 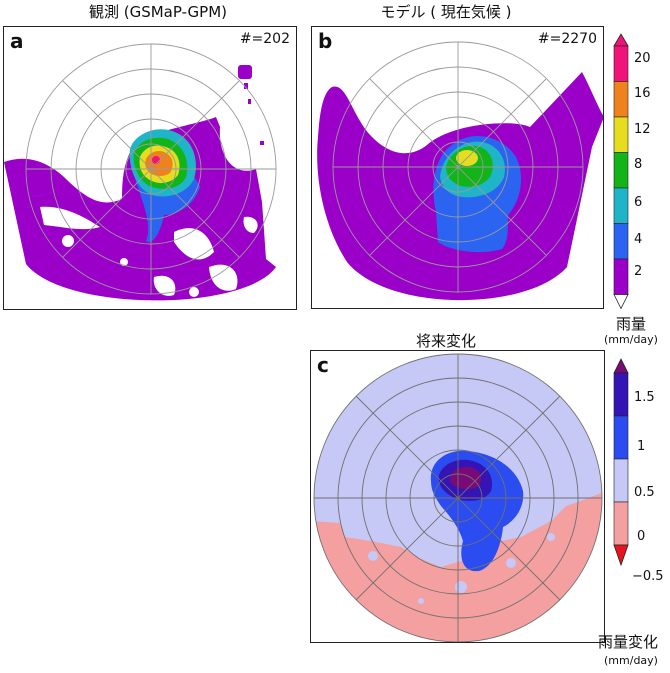 I want to click on panel-c-title: 将来変化, so click(x=445, y=341).